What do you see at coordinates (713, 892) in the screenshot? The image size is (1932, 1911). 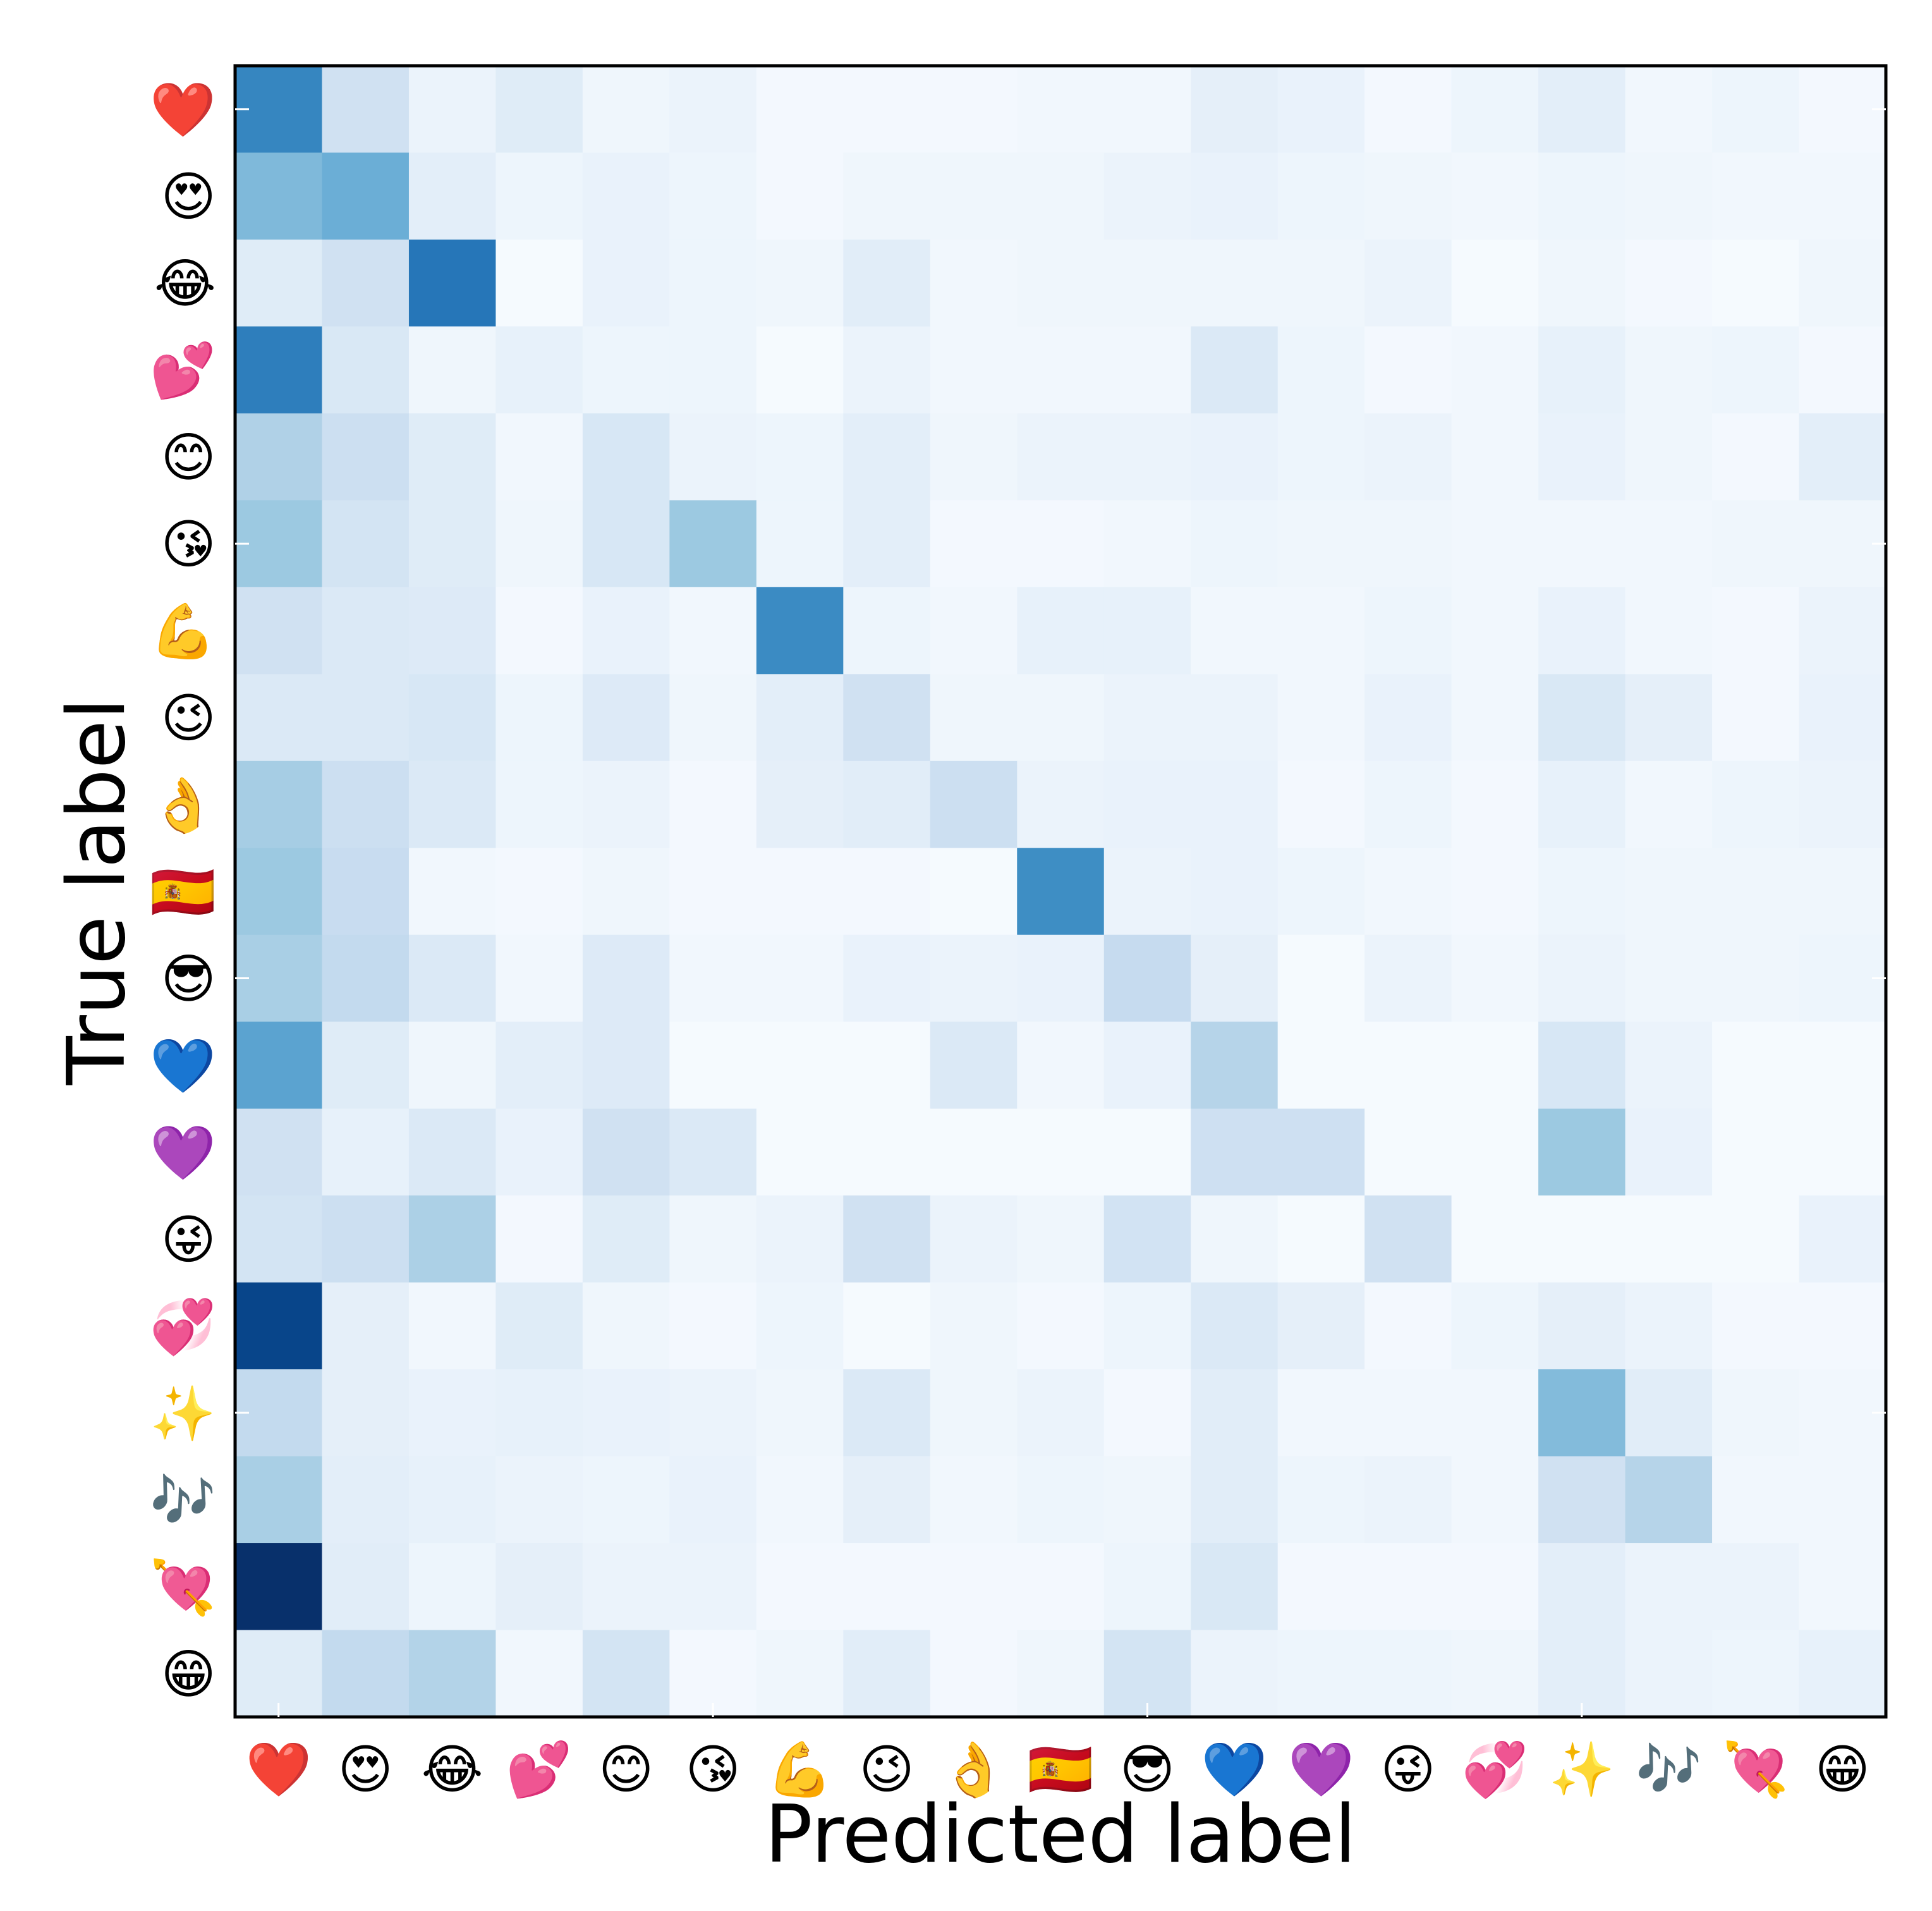 I see `heatmap-cell-r9-c5` at bounding box center [713, 892].